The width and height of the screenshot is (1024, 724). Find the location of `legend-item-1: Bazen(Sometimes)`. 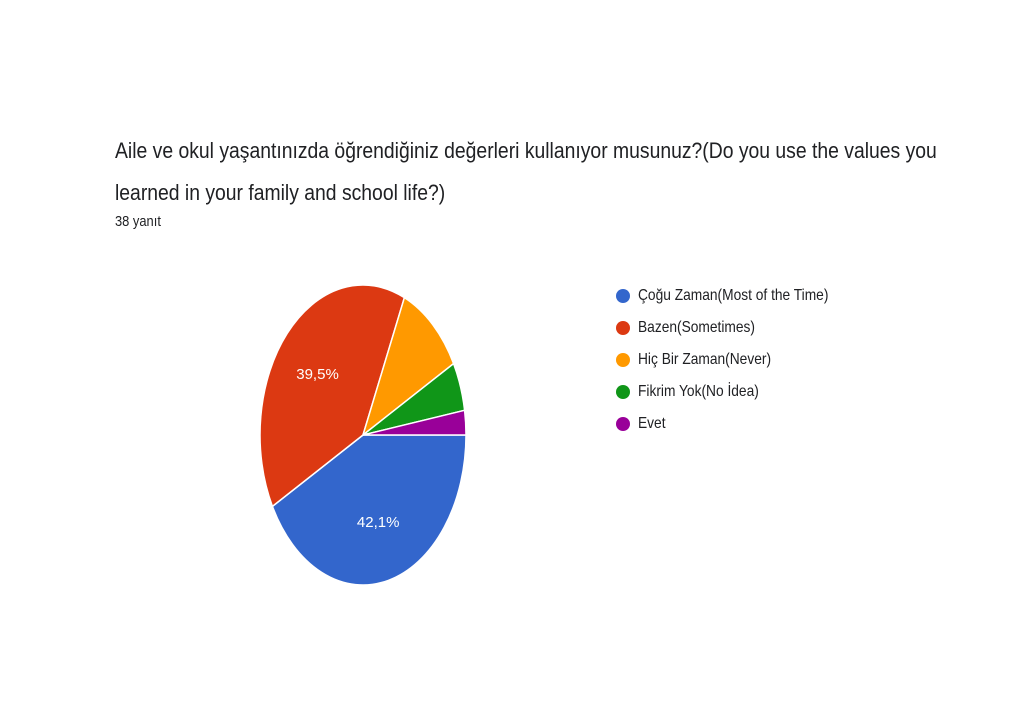

legend-item-1: Bazen(Sometimes) is located at coordinates (695, 328).